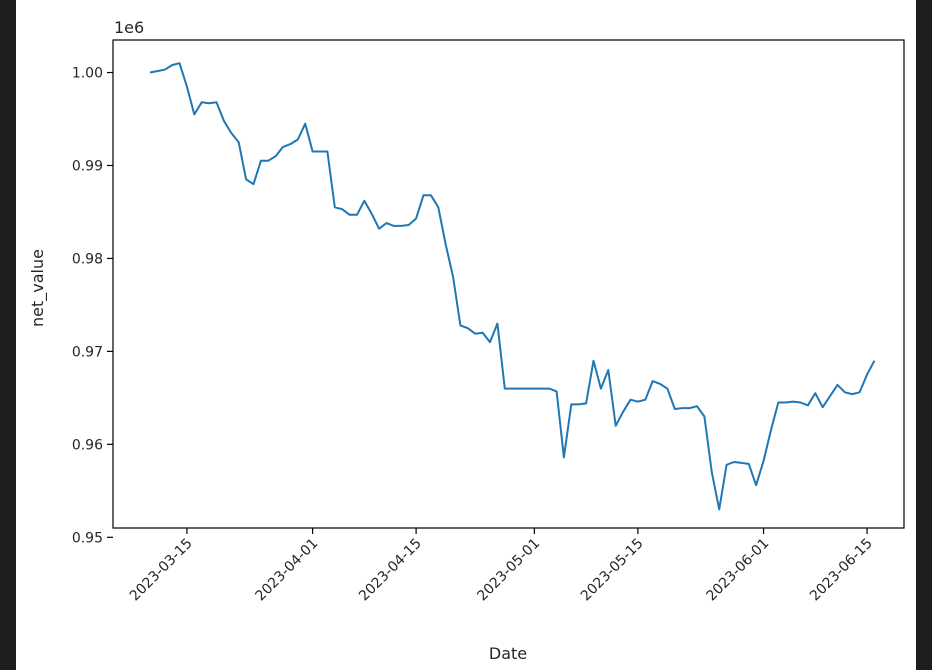 This screenshot has height=670, width=932. I want to click on y-tick-label: 0.95, so click(87, 538).